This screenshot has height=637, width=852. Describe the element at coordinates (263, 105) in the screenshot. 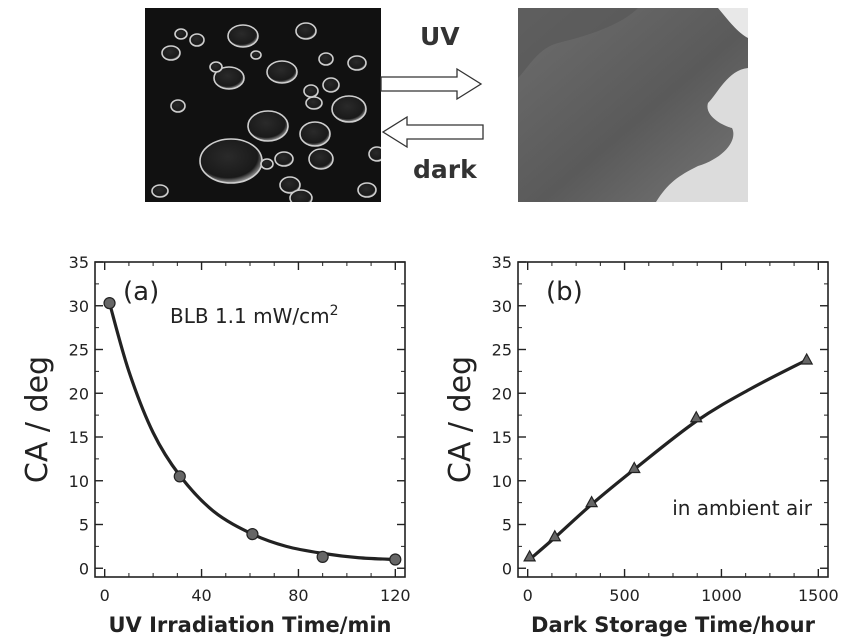

I see `hydrophobic-surface-photo` at that location.